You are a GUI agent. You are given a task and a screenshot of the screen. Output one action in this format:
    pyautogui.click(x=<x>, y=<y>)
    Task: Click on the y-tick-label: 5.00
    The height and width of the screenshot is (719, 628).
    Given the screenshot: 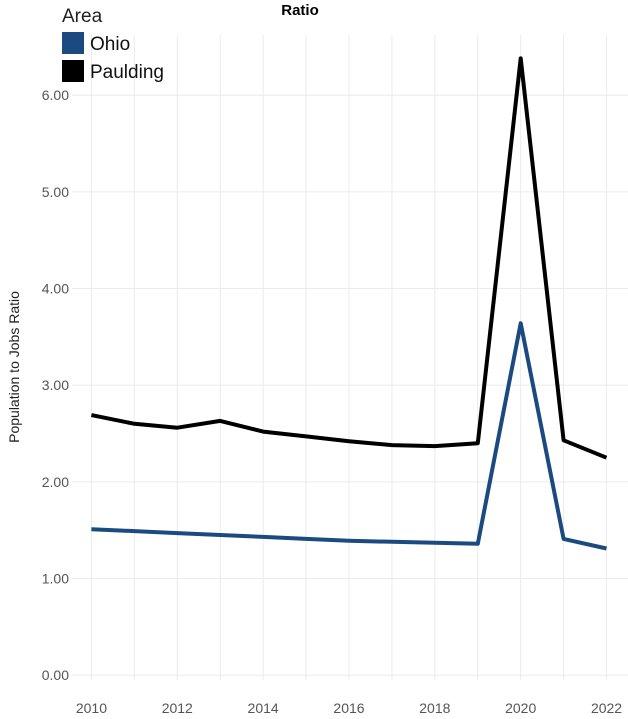 What is the action you would take?
    pyautogui.click(x=55, y=192)
    